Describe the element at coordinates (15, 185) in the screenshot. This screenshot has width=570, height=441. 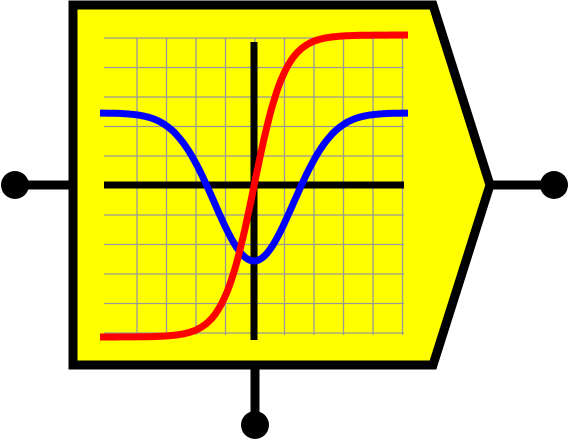
I see `input-port-dot` at that location.